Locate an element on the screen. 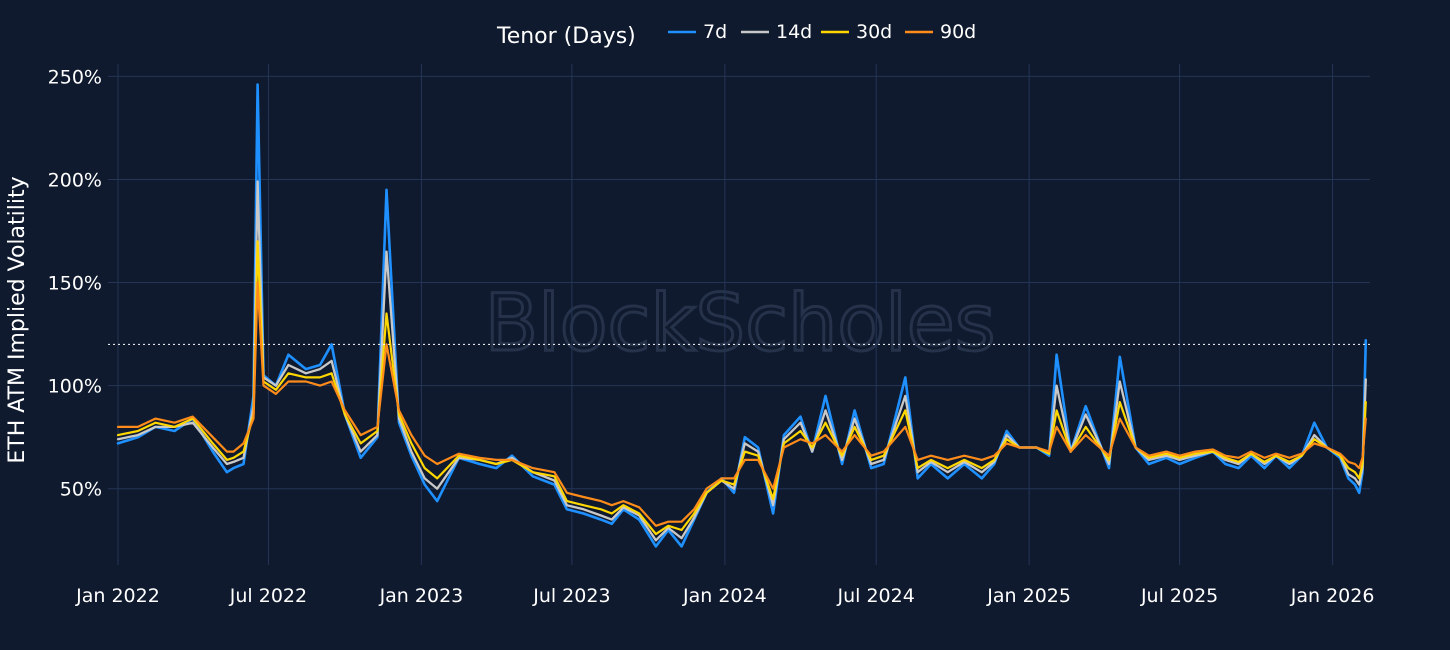 Image resolution: width=1450 pixels, height=650 pixels. legend: Tenor (Days) 7d 14d 30d 90d is located at coordinates (736, 35).